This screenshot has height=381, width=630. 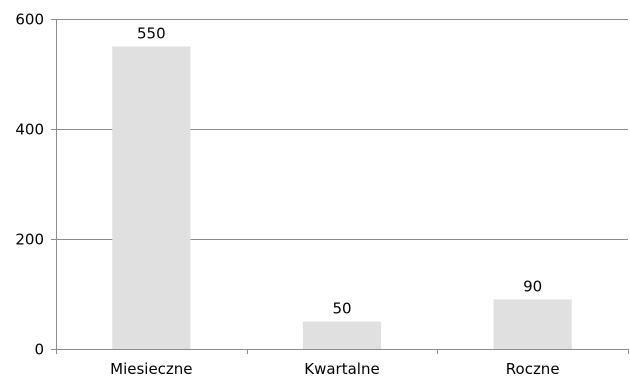 I want to click on y-tick-label: 400, so click(x=29, y=130).